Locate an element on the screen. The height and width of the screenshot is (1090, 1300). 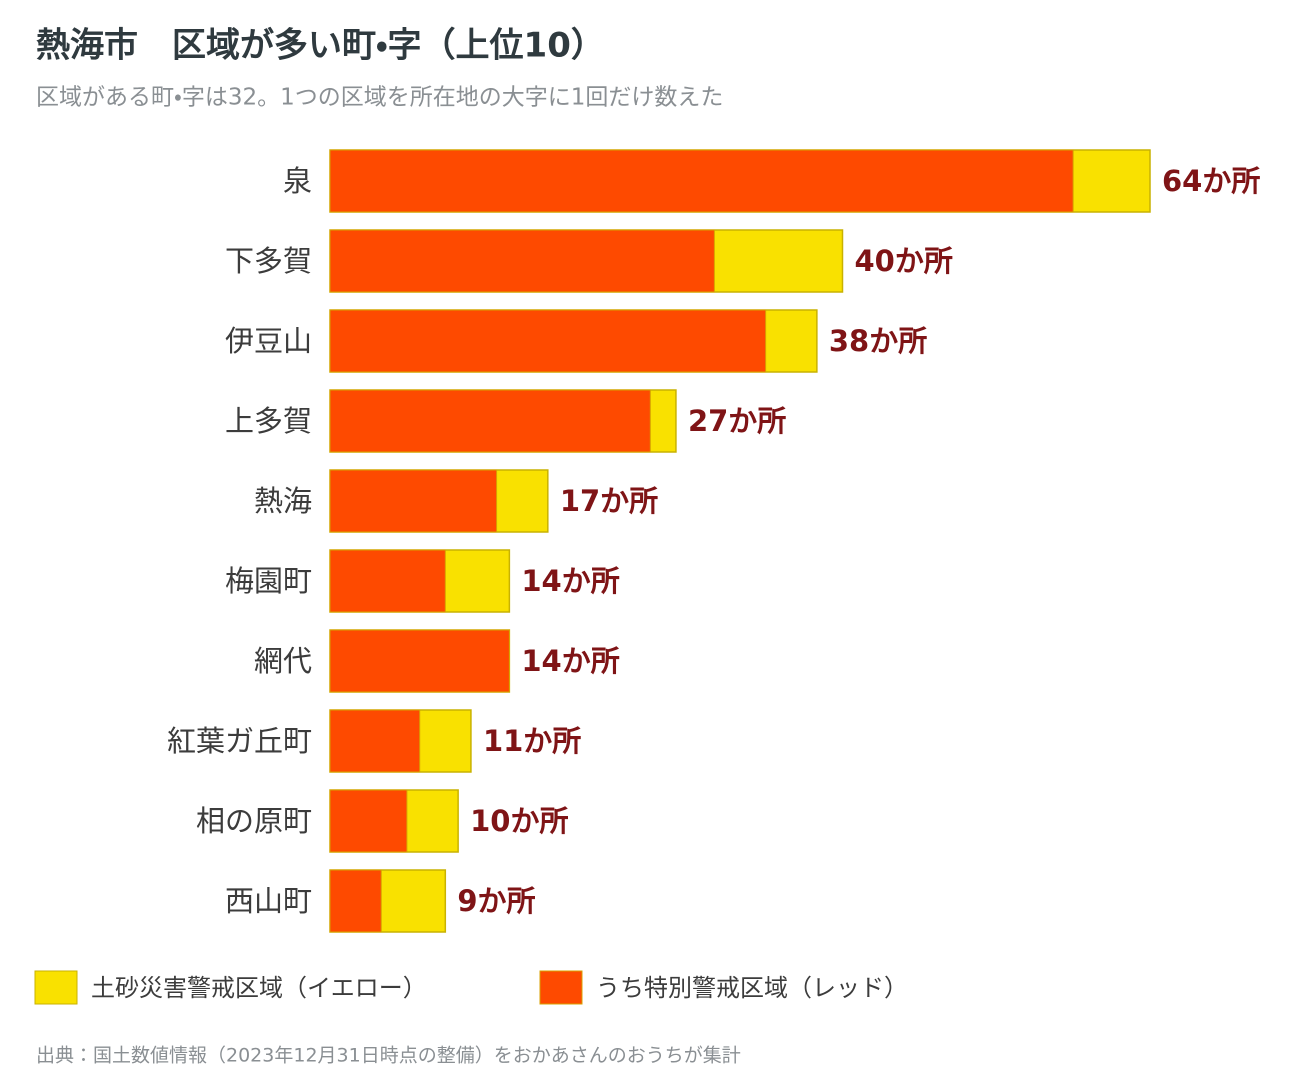
category-label: 泉 is located at coordinates (297, 181).